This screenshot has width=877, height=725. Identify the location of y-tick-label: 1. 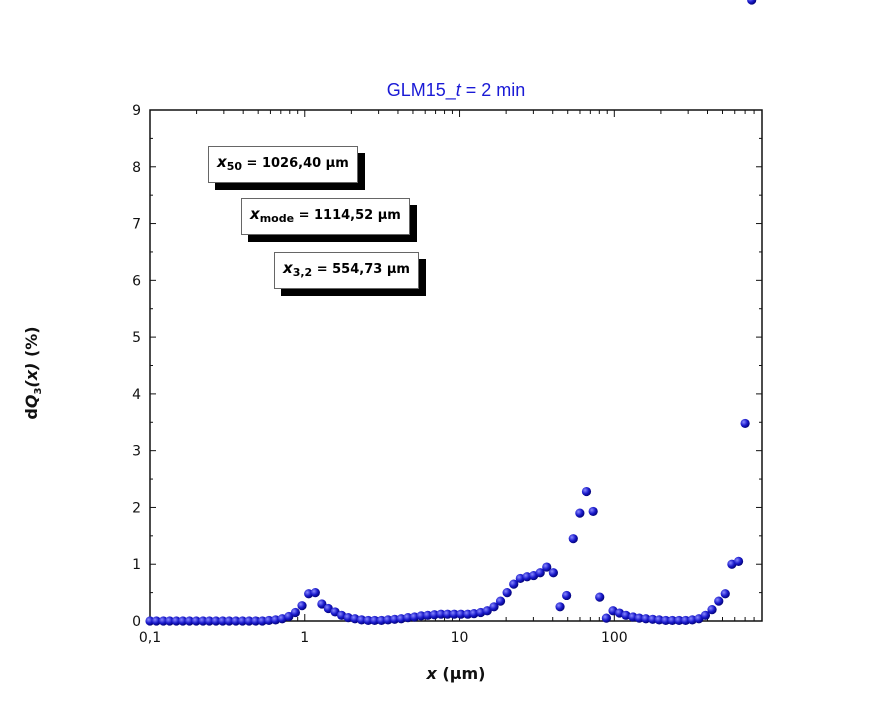
(136, 565).